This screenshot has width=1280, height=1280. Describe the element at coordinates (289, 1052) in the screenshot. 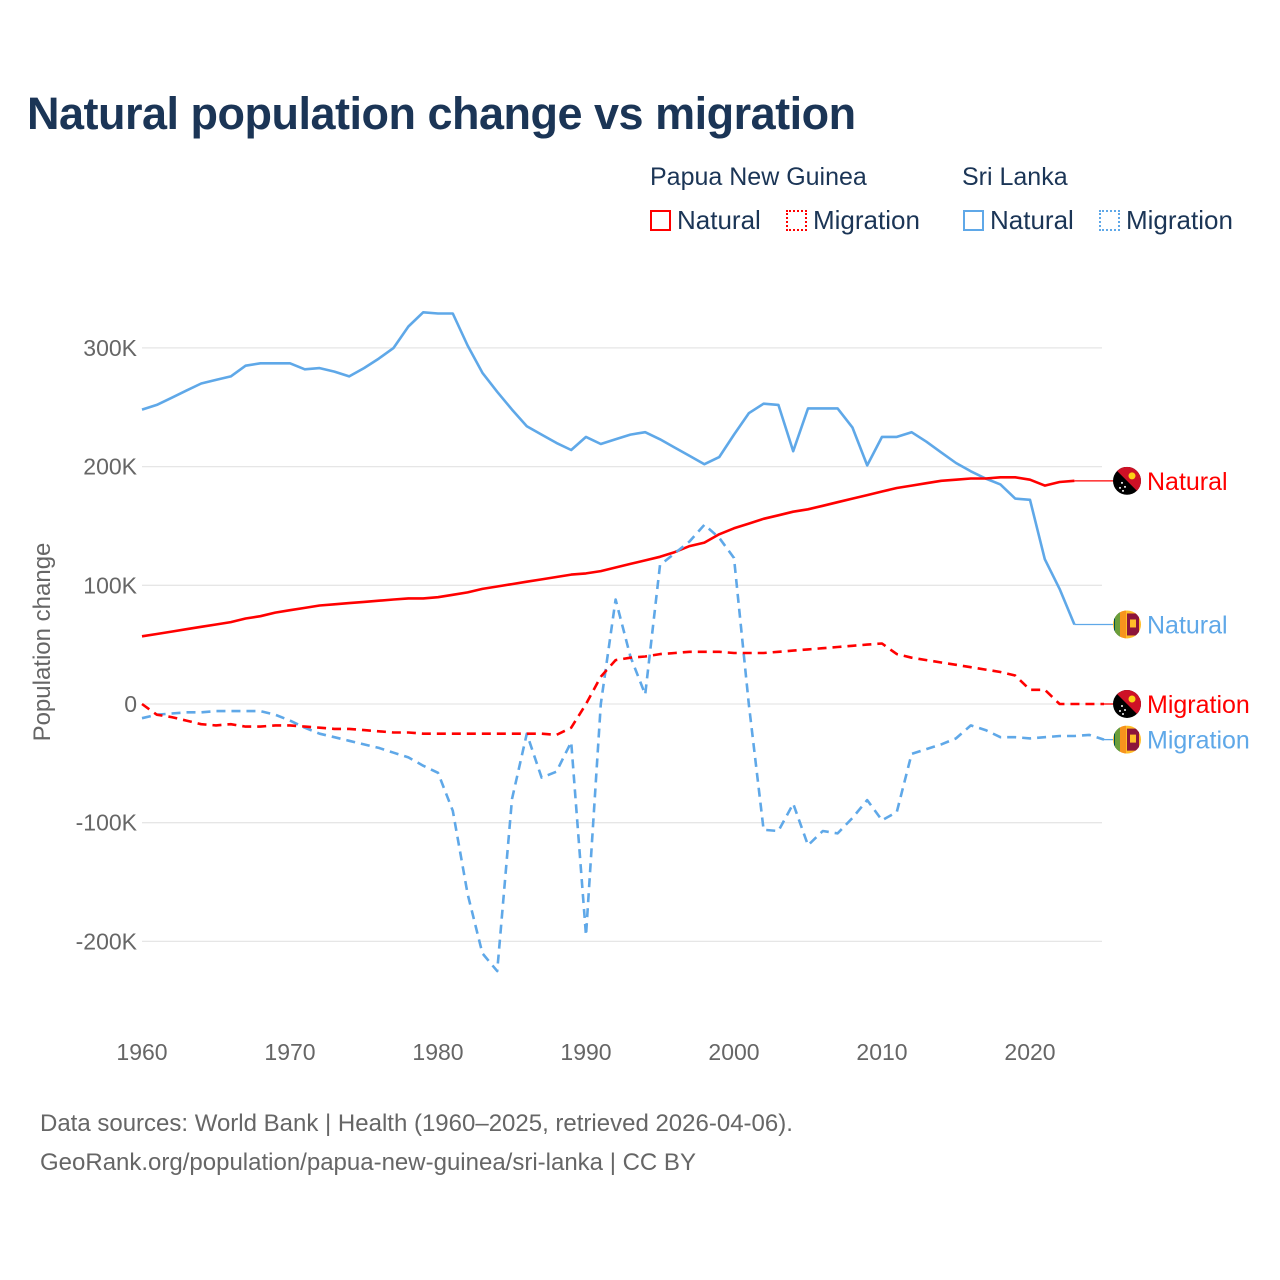

I see `x-tick-label: 1970` at that location.